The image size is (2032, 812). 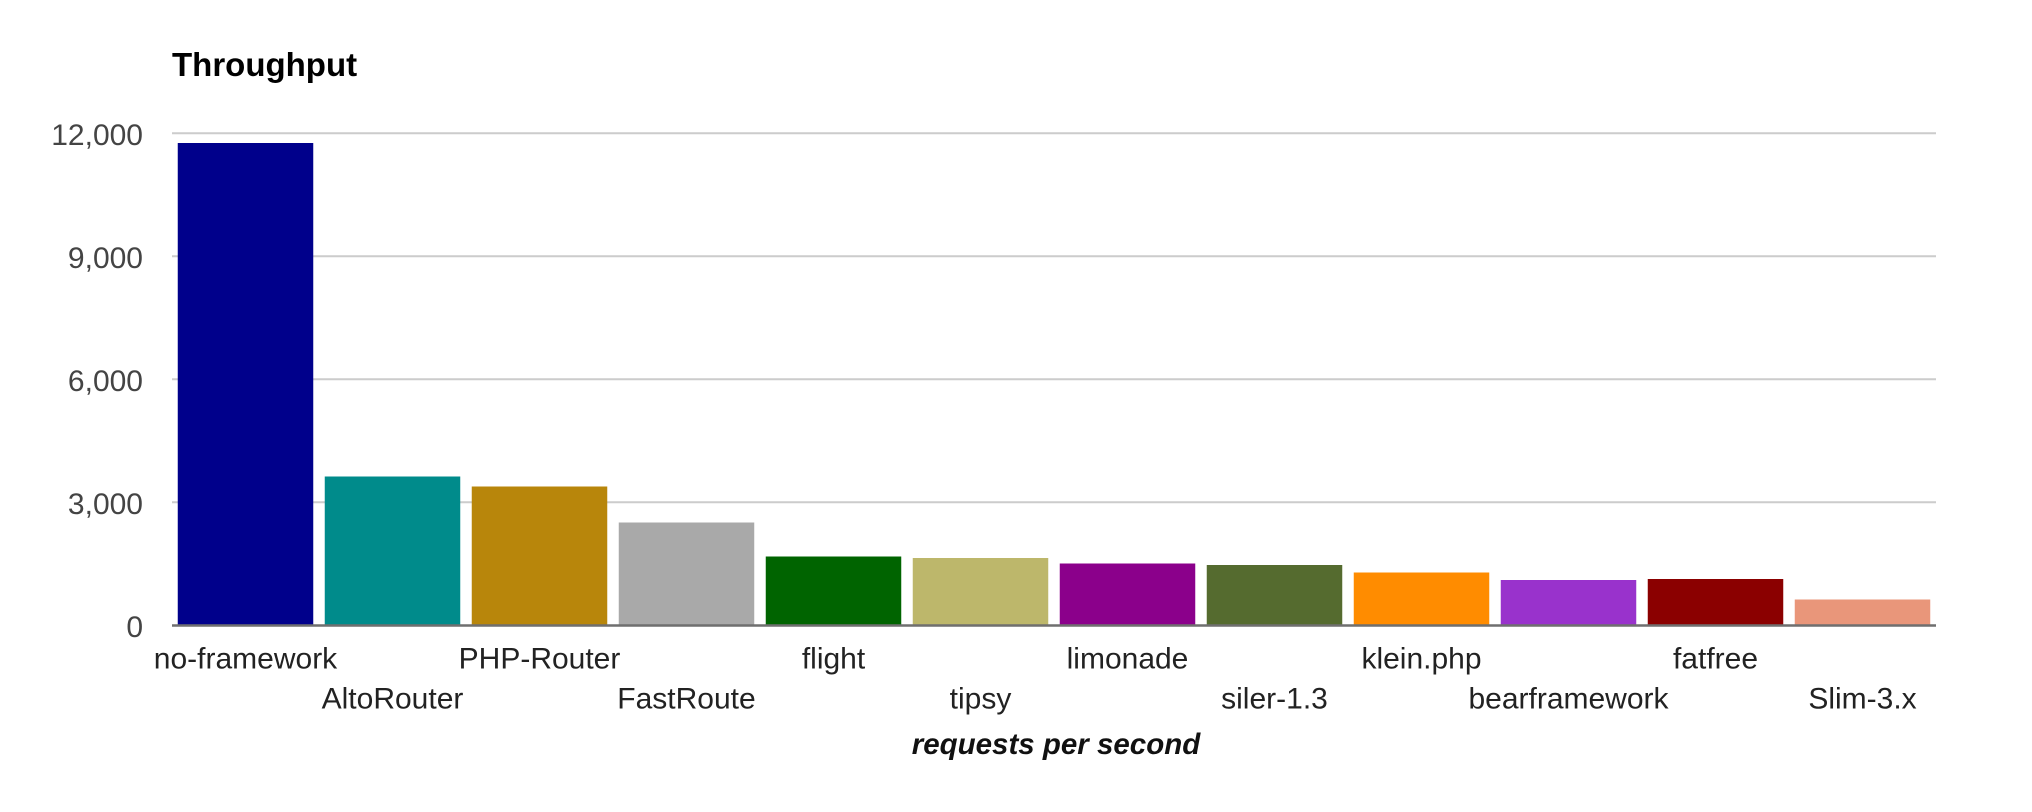 What do you see at coordinates (105, 381) in the screenshot?
I see `svg-text: 6,000` at bounding box center [105, 381].